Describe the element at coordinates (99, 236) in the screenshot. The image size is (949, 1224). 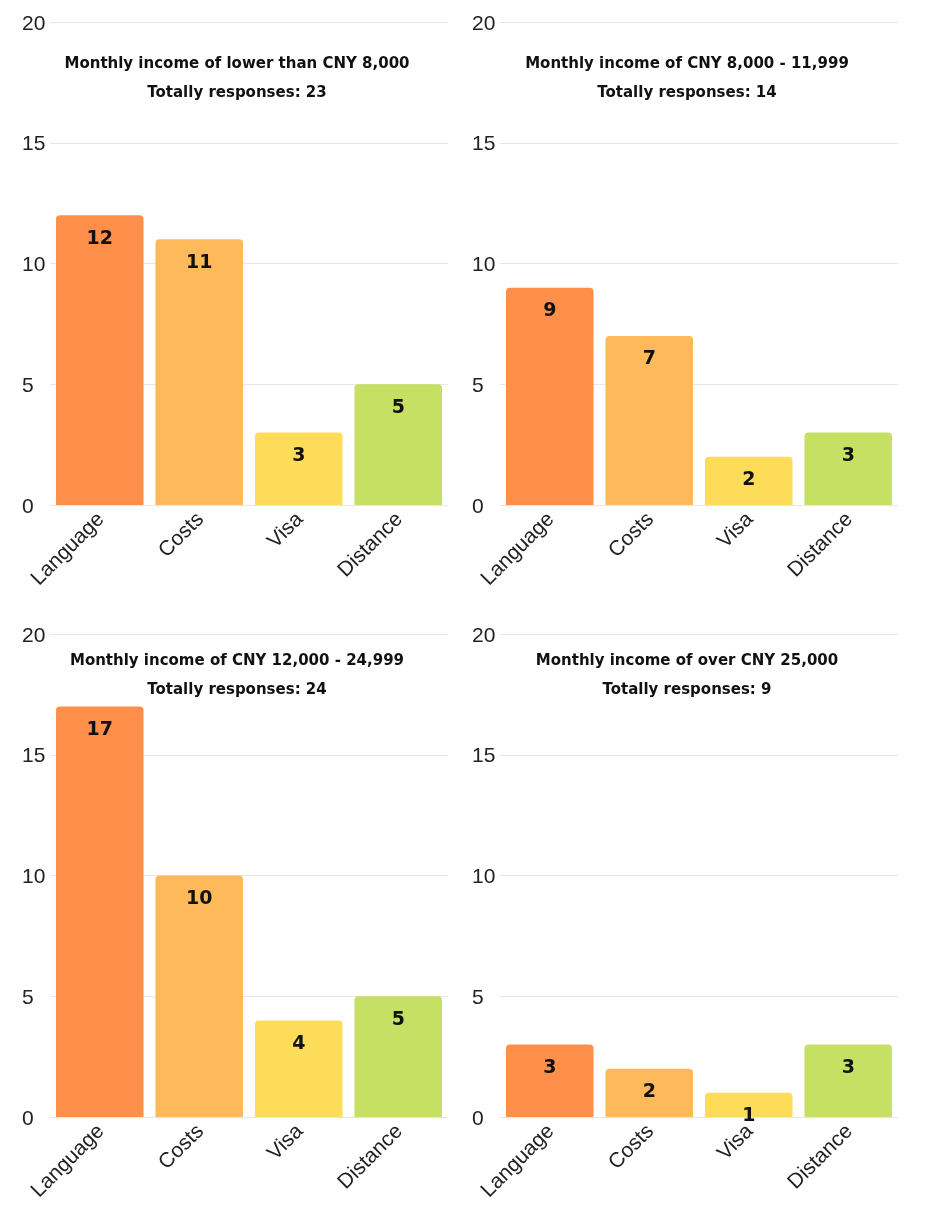
I see `data-label: 12` at that location.